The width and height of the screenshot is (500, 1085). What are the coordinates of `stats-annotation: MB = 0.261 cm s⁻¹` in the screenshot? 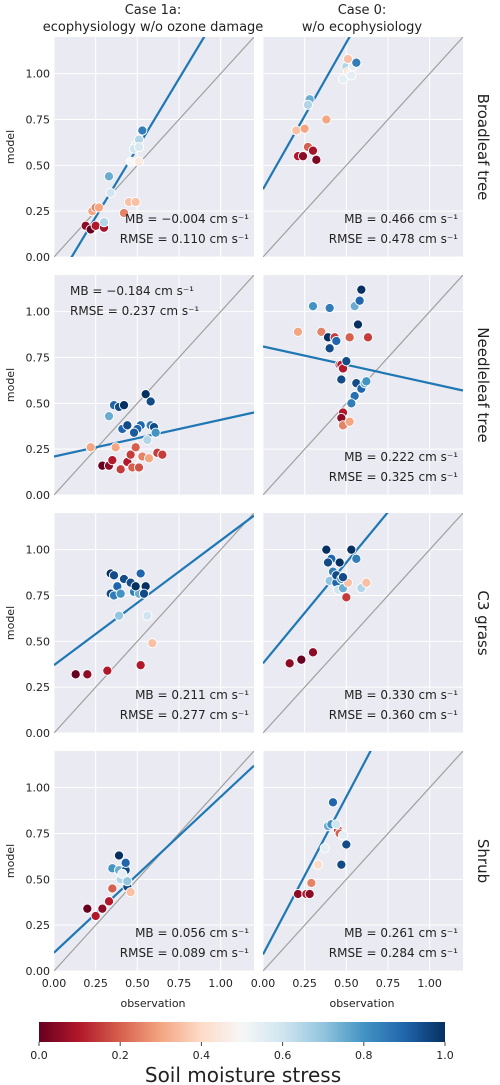 It's located at (401, 933).